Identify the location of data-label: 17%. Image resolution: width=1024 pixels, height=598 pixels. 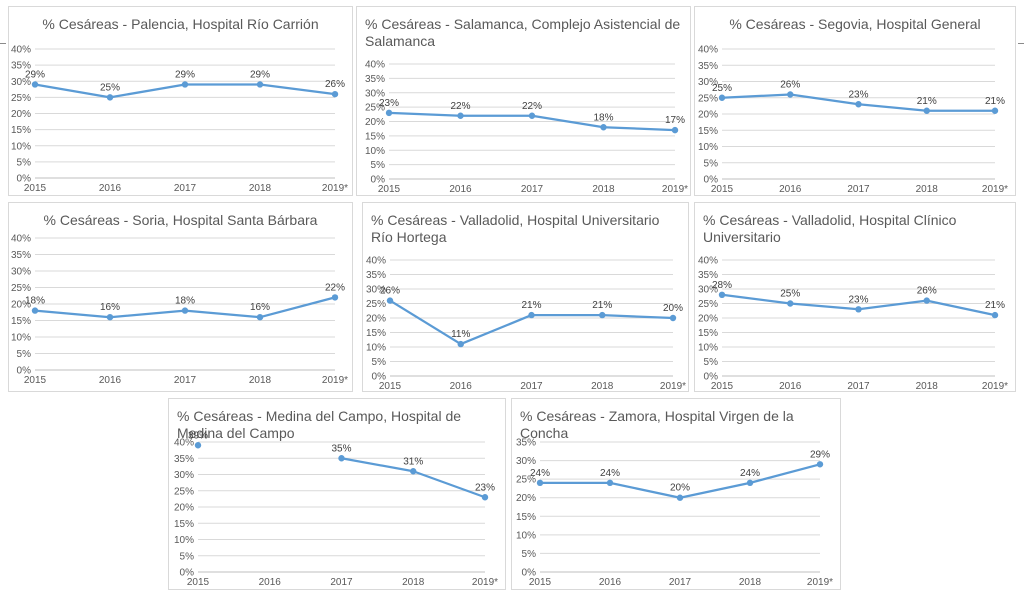
(675, 120).